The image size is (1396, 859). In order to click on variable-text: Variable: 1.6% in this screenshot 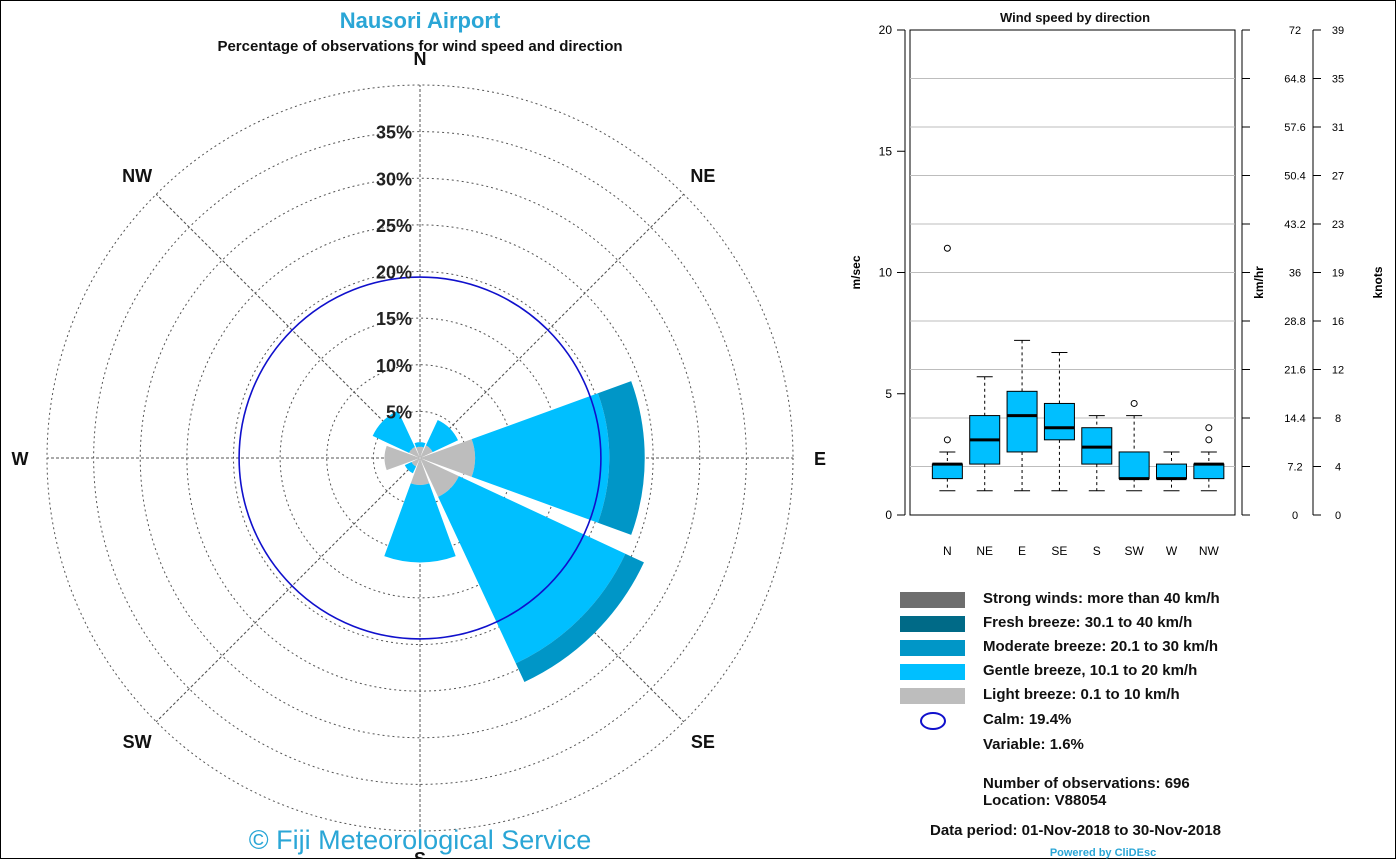, I will do `click(1033, 744)`.